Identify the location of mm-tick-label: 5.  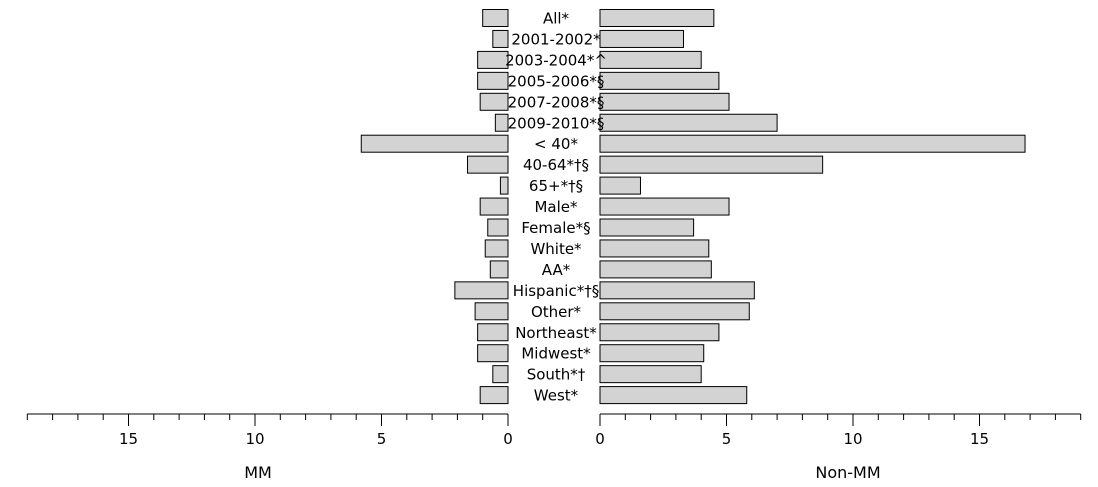
(382, 439).